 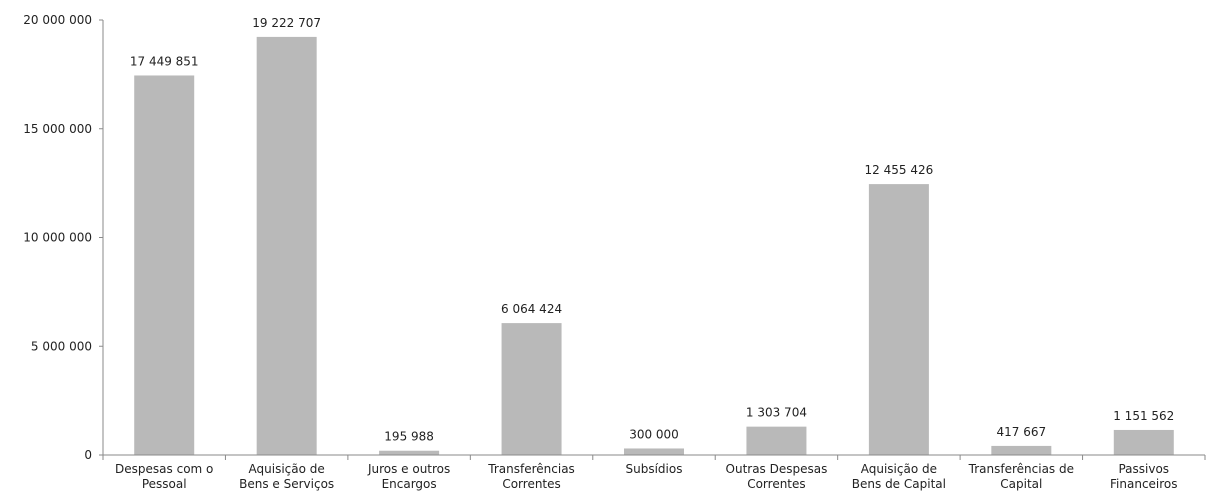 What do you see at coordinates (899, 170) in the screenshot?
I see `data-label: 12 455 426` at bounding box center [899, 170].